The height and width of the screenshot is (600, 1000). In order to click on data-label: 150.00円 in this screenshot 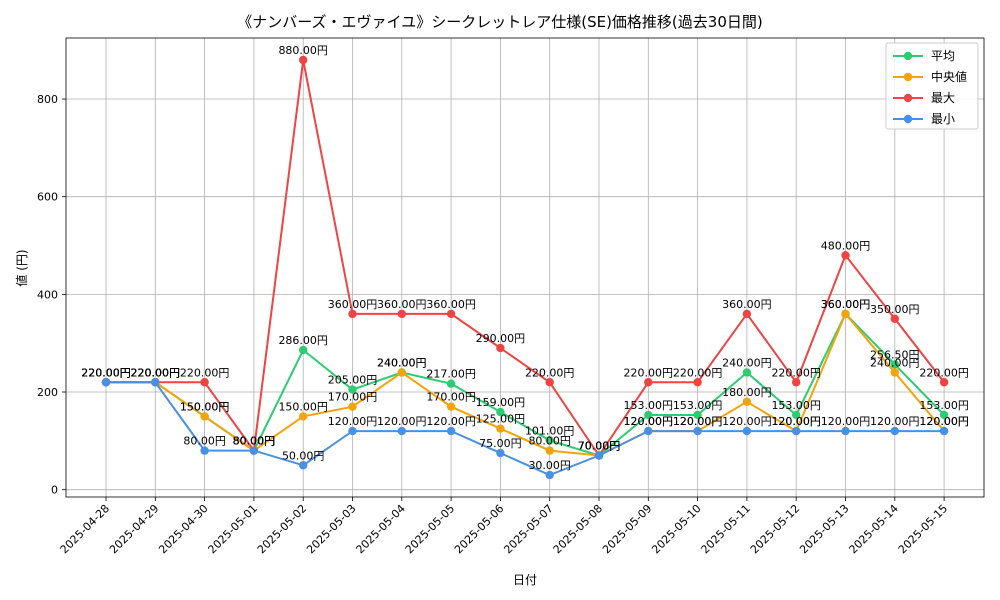, I will do `click(205, 406)`.